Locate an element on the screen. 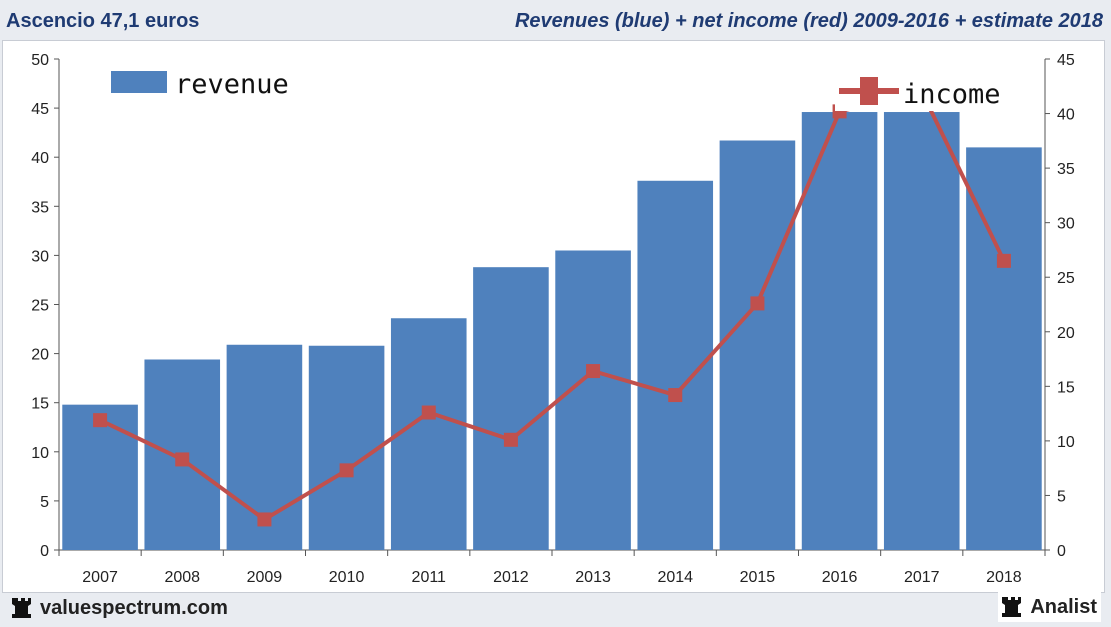 The image size is (1111, 627). x-tick-label: 2010 is located at coordinates (347, 577).